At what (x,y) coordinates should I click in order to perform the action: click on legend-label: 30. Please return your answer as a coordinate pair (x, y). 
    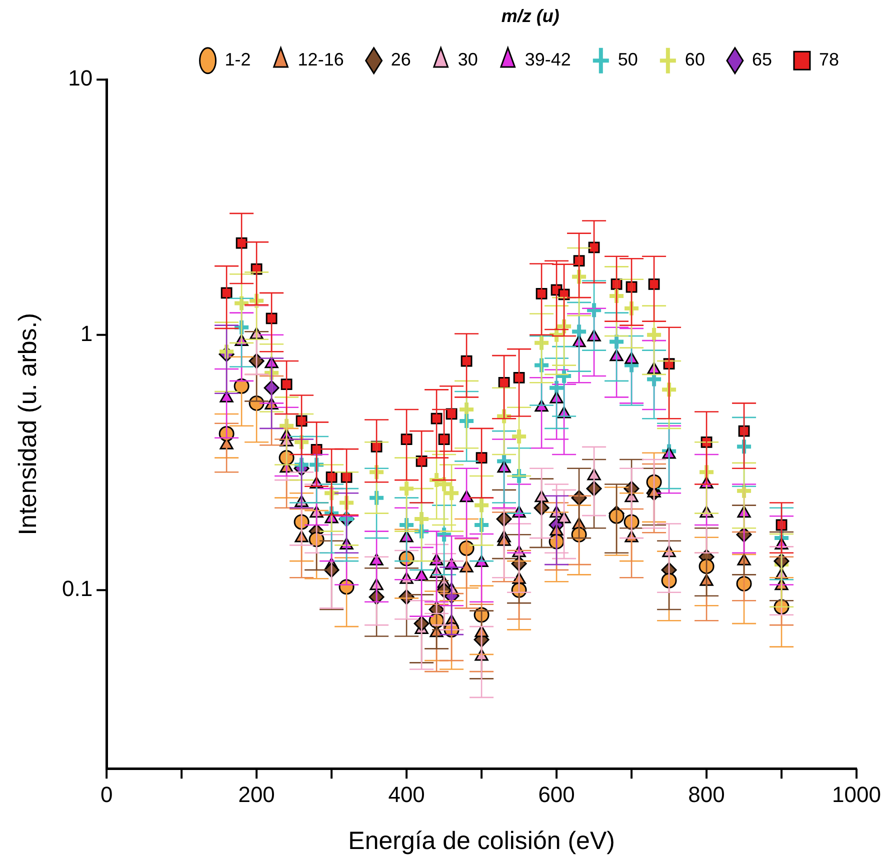
    Looking at the image, I should click on (468, 60).